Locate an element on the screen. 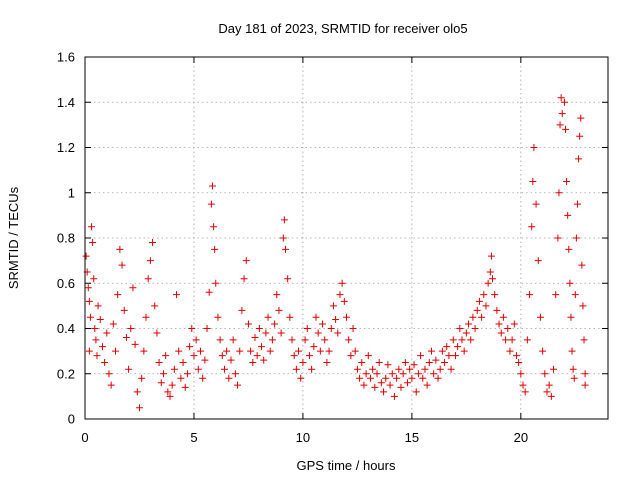 This screenshot has width=640, height=480. x-tick-label: 10 is located at coordinates (303, 437).